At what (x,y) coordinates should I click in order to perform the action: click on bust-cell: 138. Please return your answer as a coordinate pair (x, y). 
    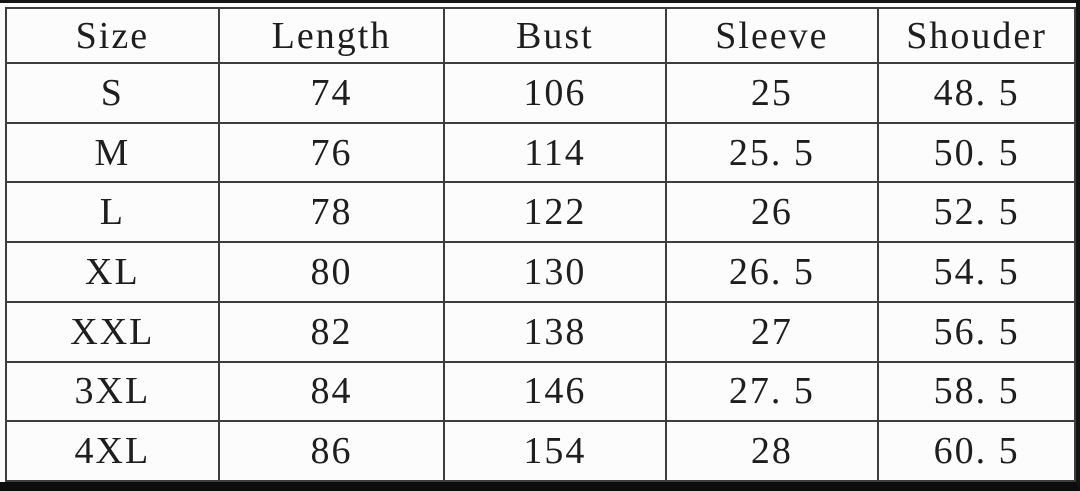
    Looking at the image, I should click on (555, 331).